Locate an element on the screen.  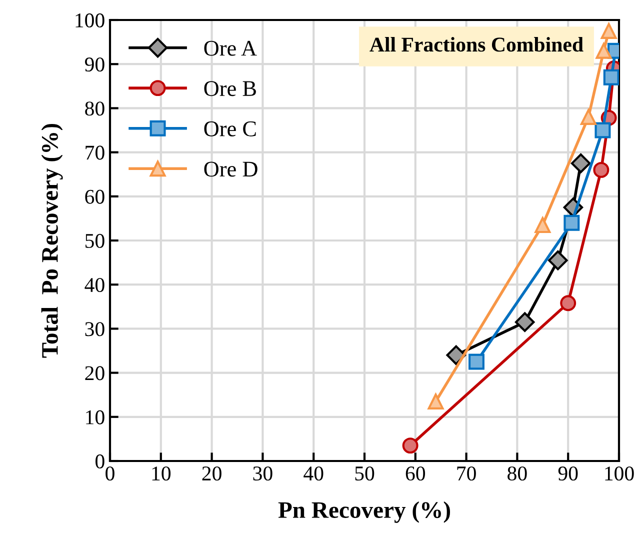
y-tick-label: 20 is located at coordinates (94, 373).